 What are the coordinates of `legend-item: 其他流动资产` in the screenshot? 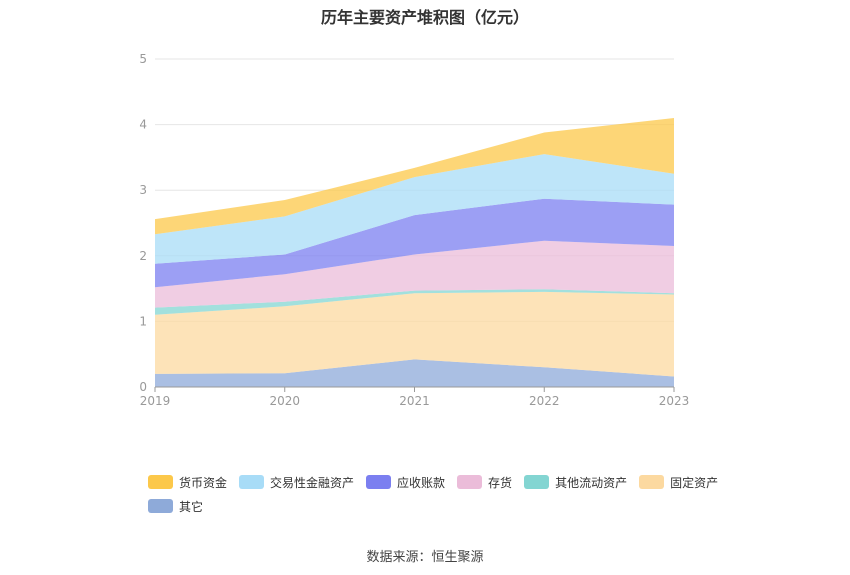 It's located at (575, 482).